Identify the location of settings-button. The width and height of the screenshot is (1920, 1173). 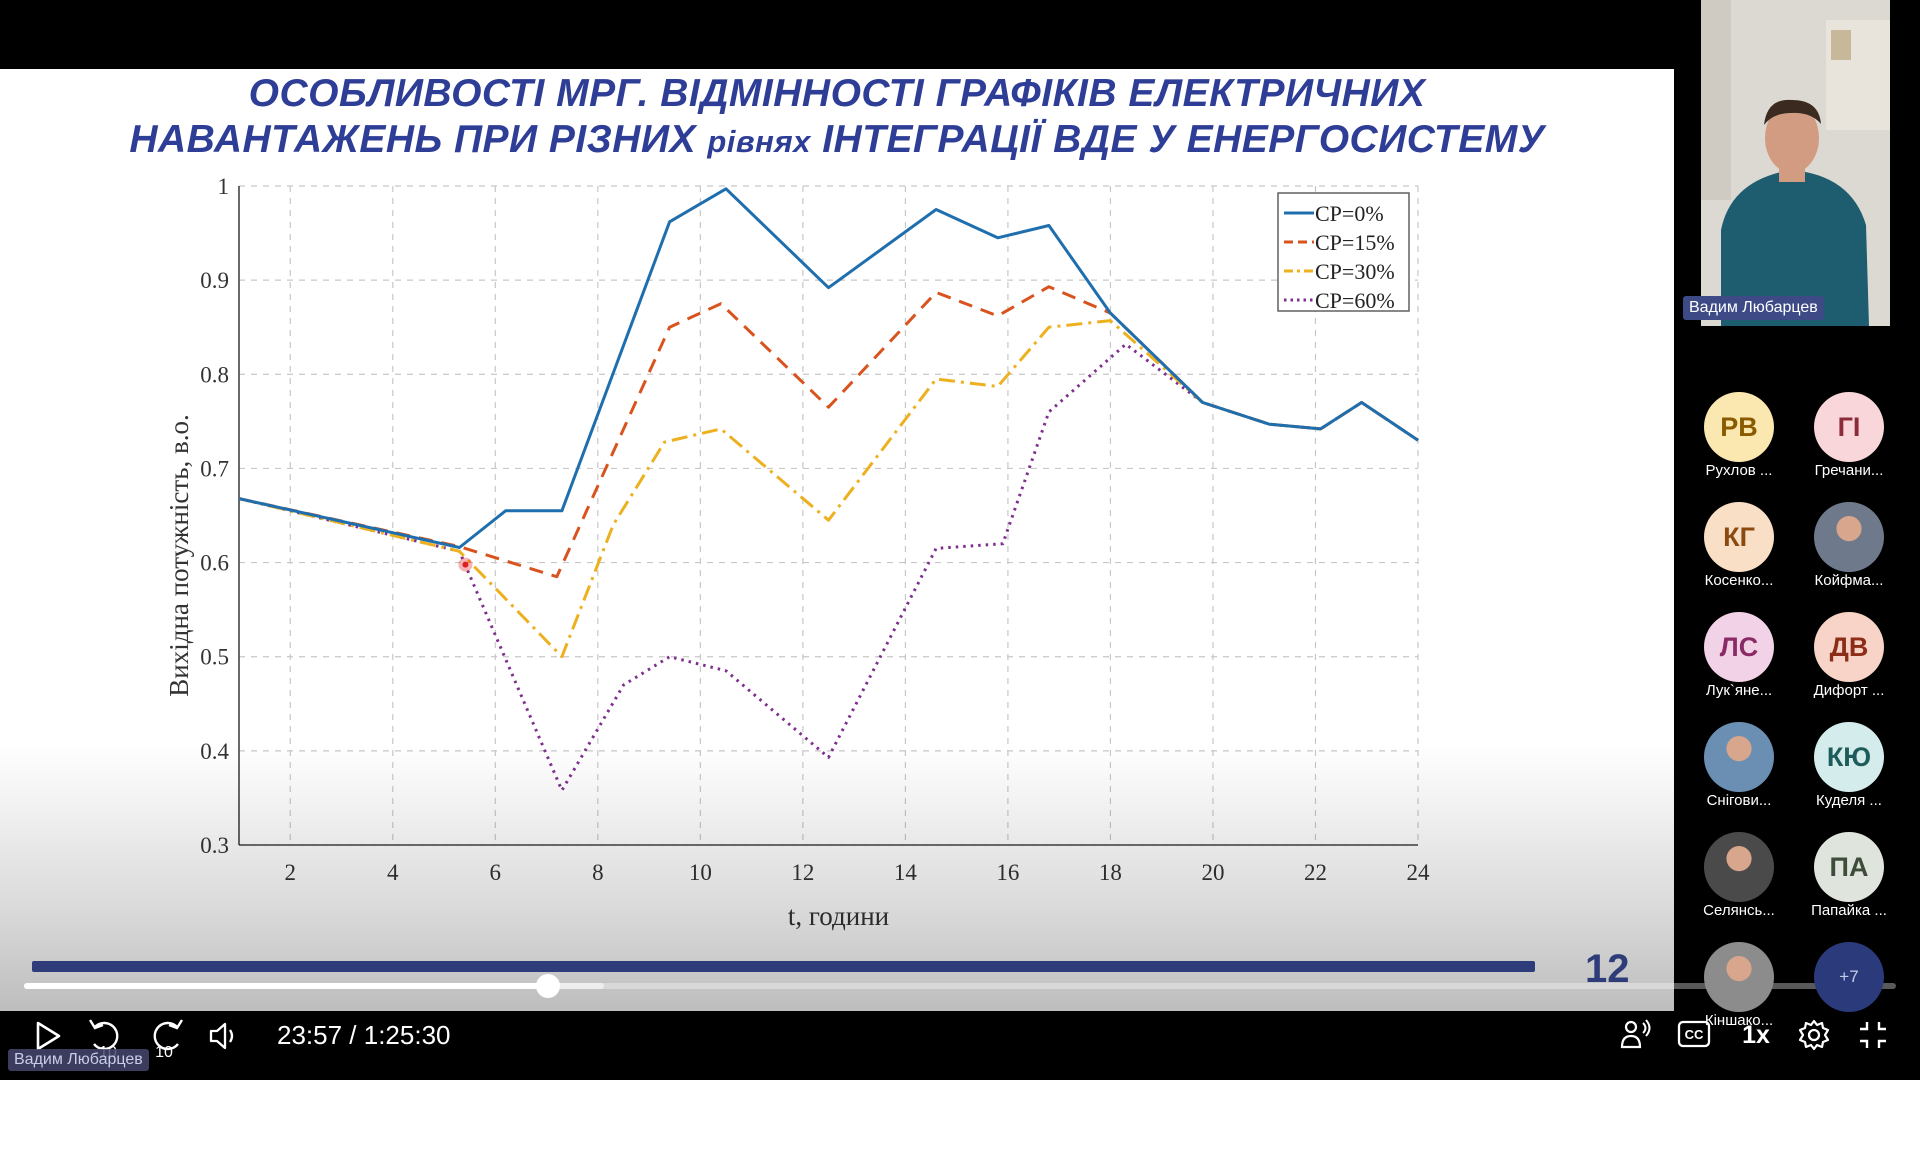
(1814, 1035).